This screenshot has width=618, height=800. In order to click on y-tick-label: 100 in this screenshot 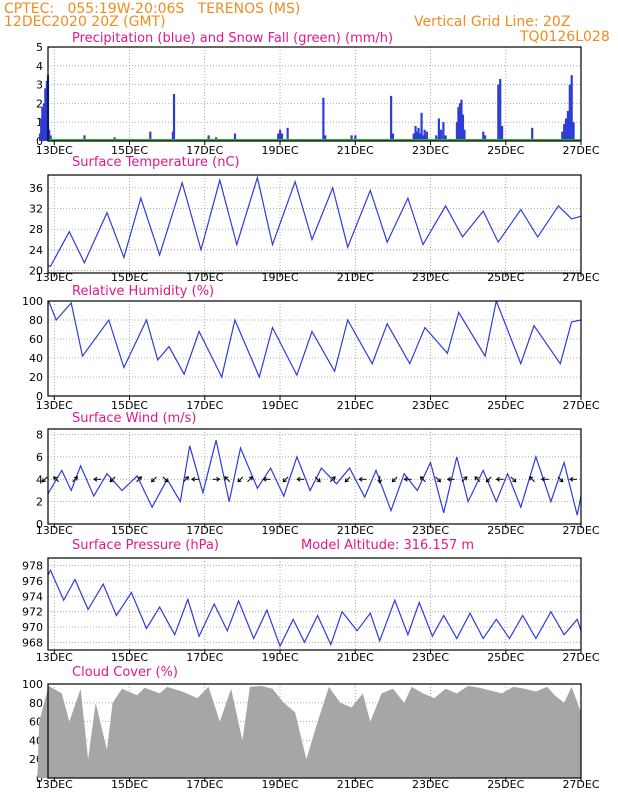, I will do `click(32, 684)`.